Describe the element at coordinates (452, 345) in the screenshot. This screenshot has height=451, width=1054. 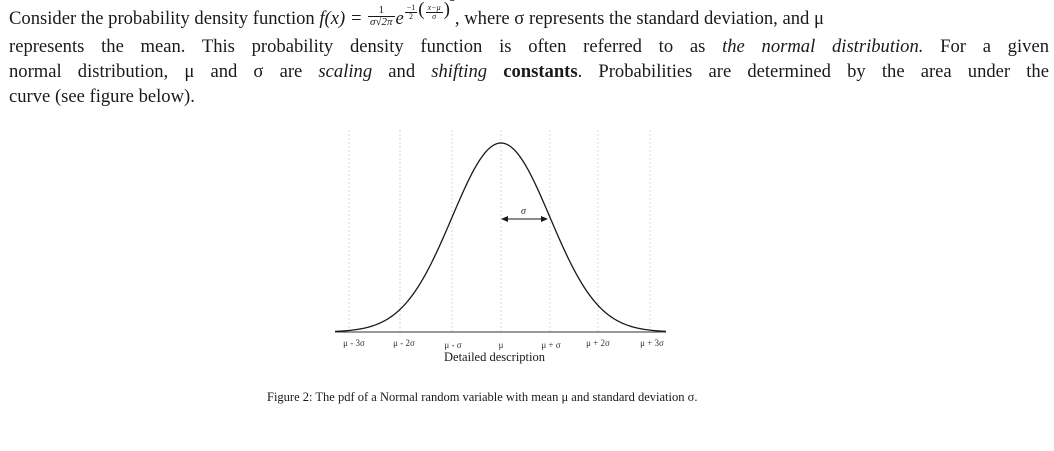
I see `tick-label-minus-sigma: μ - σ` at that location.